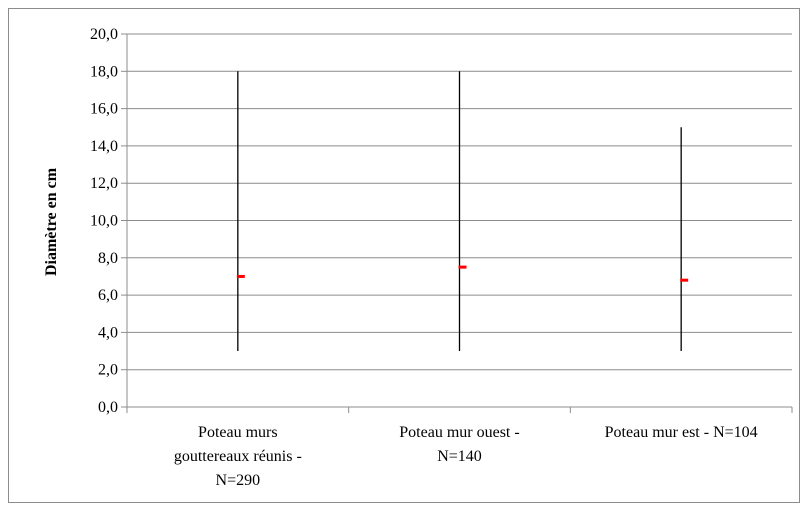 This screenshot has height=507, width=808. What do you see at coordinates (104, 71) in the screenshot?
I see `y-tick-label: 18,0` at bounding box center [104, 71].